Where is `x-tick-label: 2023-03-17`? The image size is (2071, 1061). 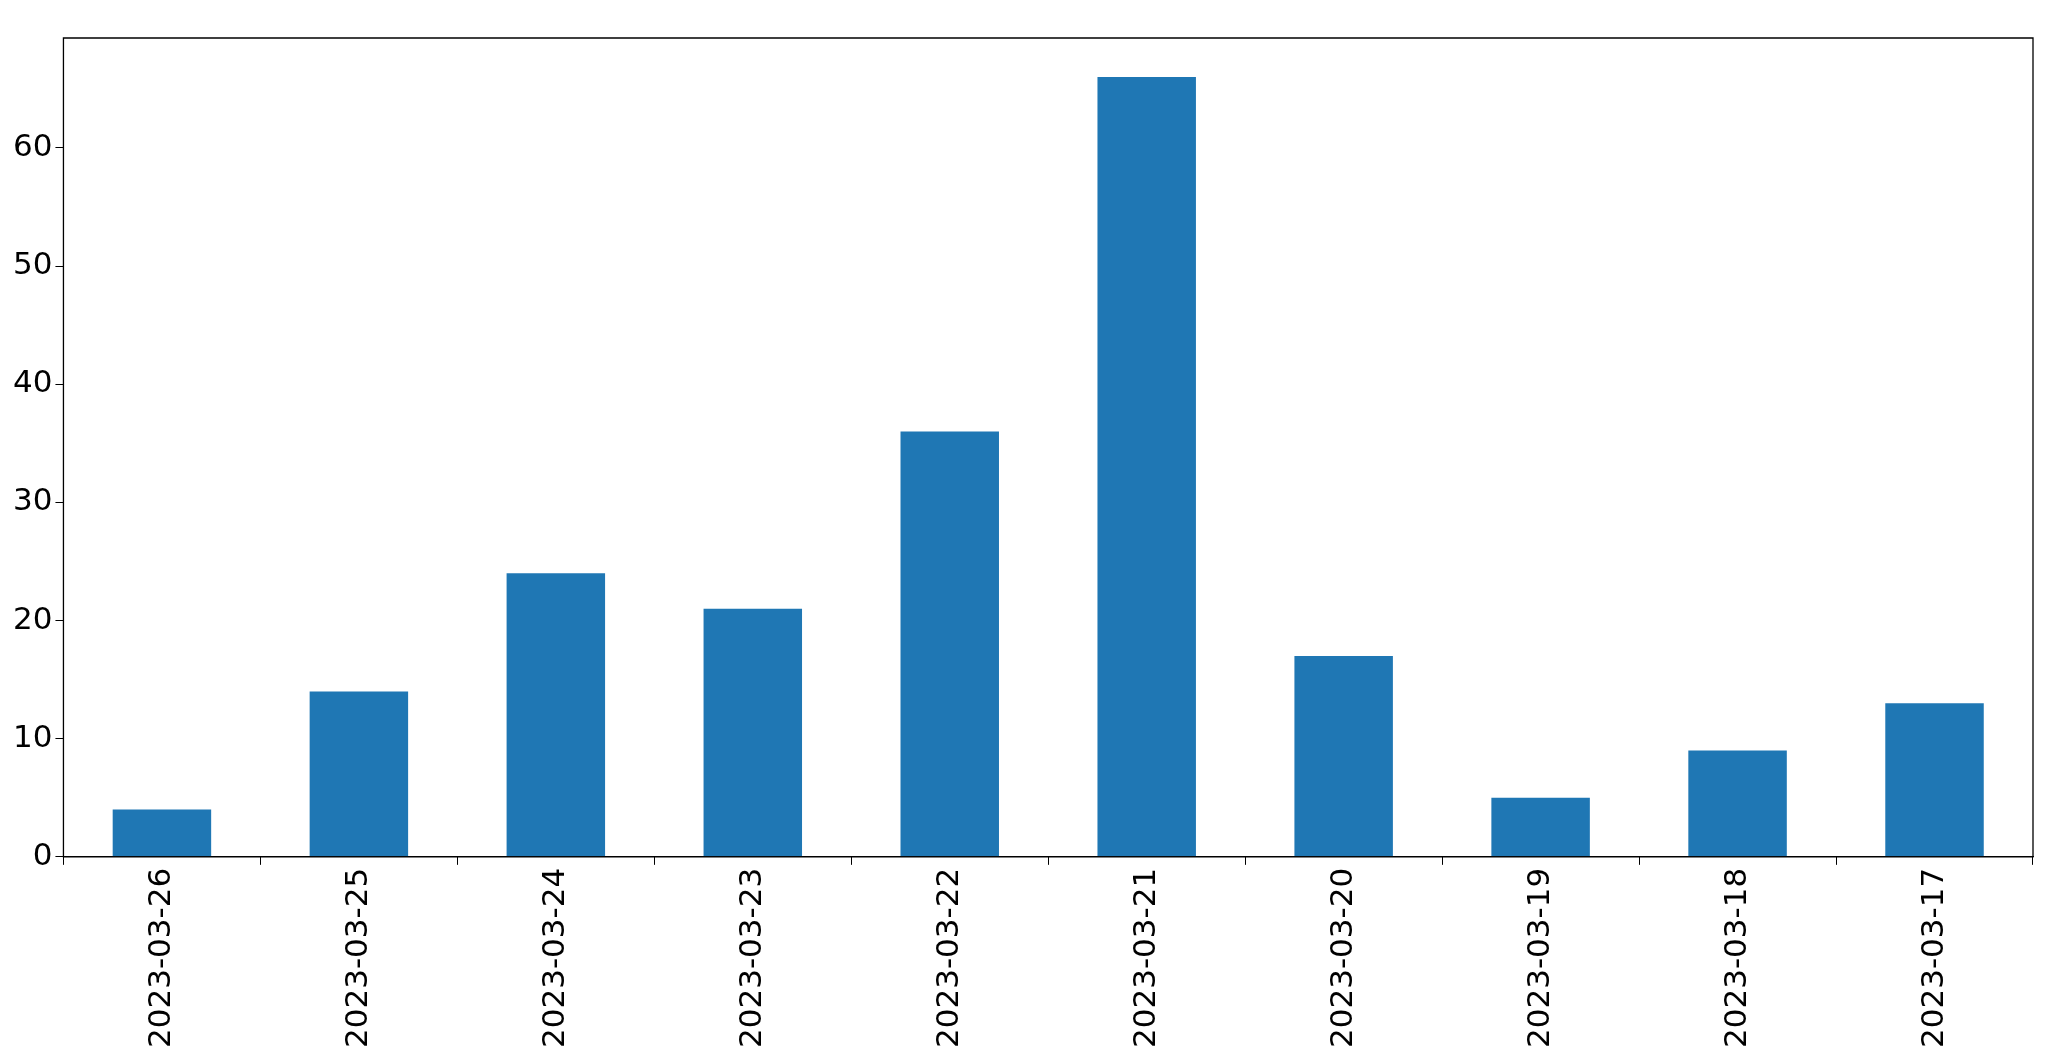
x-tick-label: 2023-03-17 is located at coordinates (1931, 958).